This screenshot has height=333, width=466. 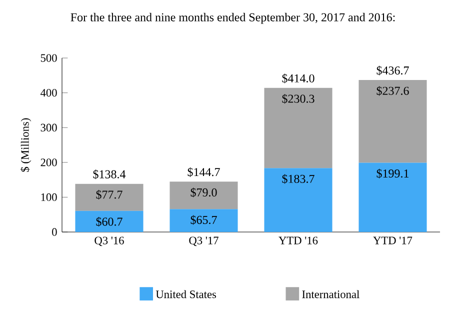 I want to click on total-label: $144.7, so click(x=204, y=172).